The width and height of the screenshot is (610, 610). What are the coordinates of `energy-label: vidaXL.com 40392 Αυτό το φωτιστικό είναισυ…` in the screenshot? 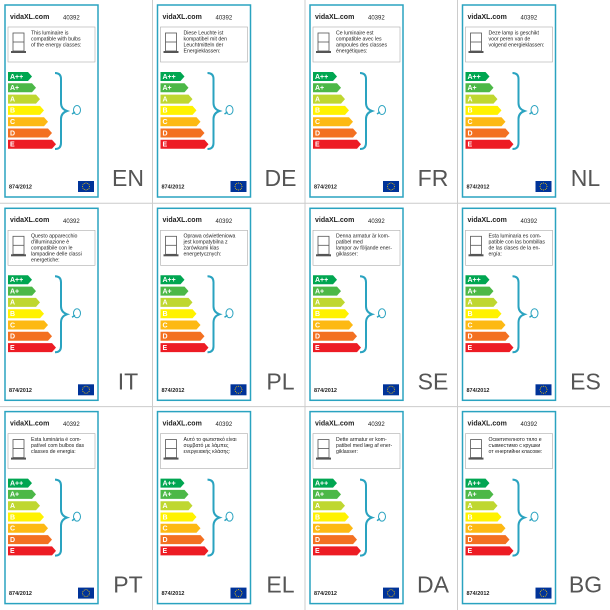 It's located at (225, 507).